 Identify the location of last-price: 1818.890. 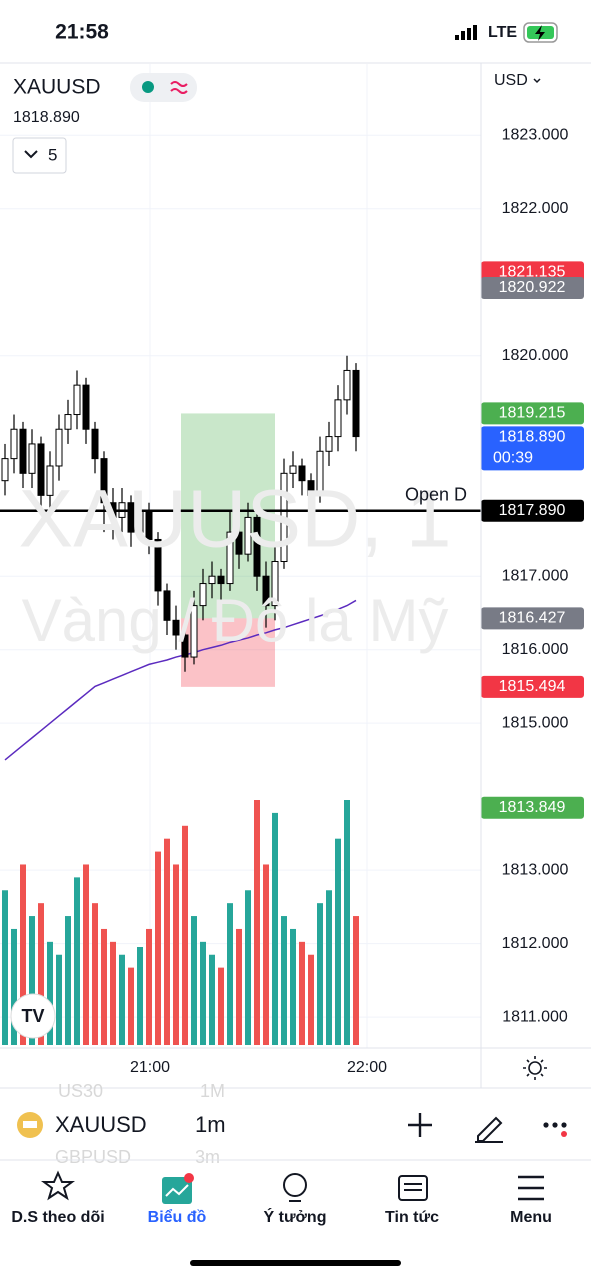
(46, 117).